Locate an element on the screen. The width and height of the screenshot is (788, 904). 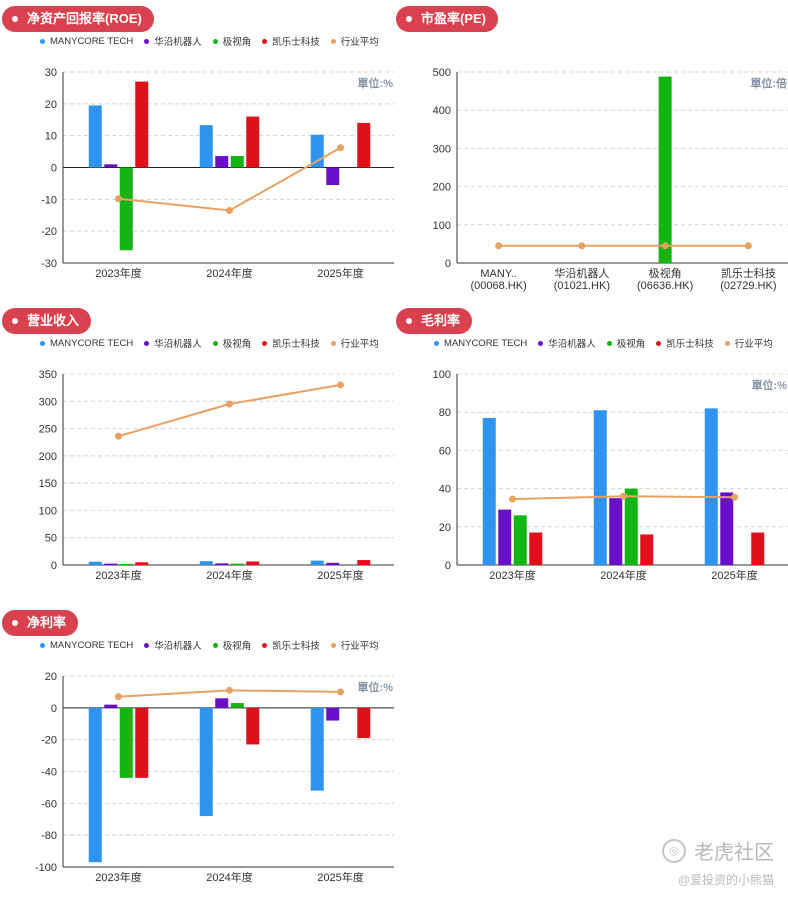
chart-title: 毛利率 is located at coordinates (441, 320).